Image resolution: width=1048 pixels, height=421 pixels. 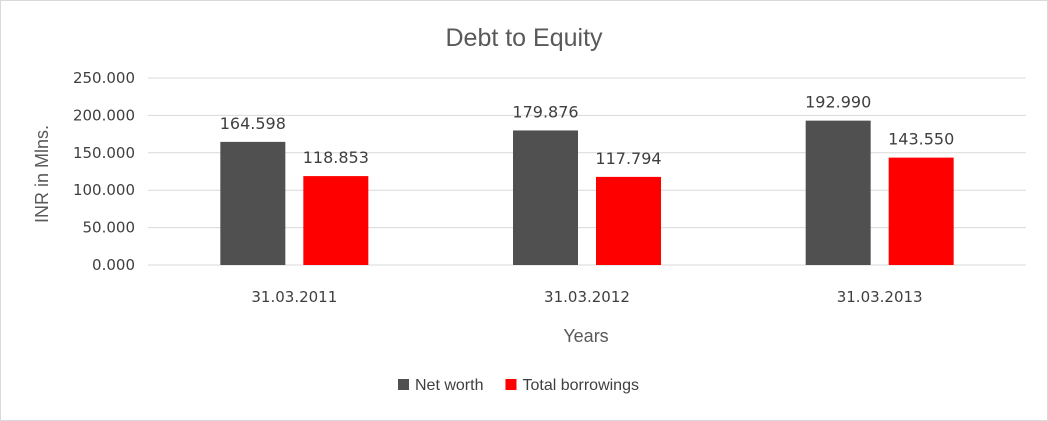 I want to click on data-label: 118.853, so click(x=336, y=157).